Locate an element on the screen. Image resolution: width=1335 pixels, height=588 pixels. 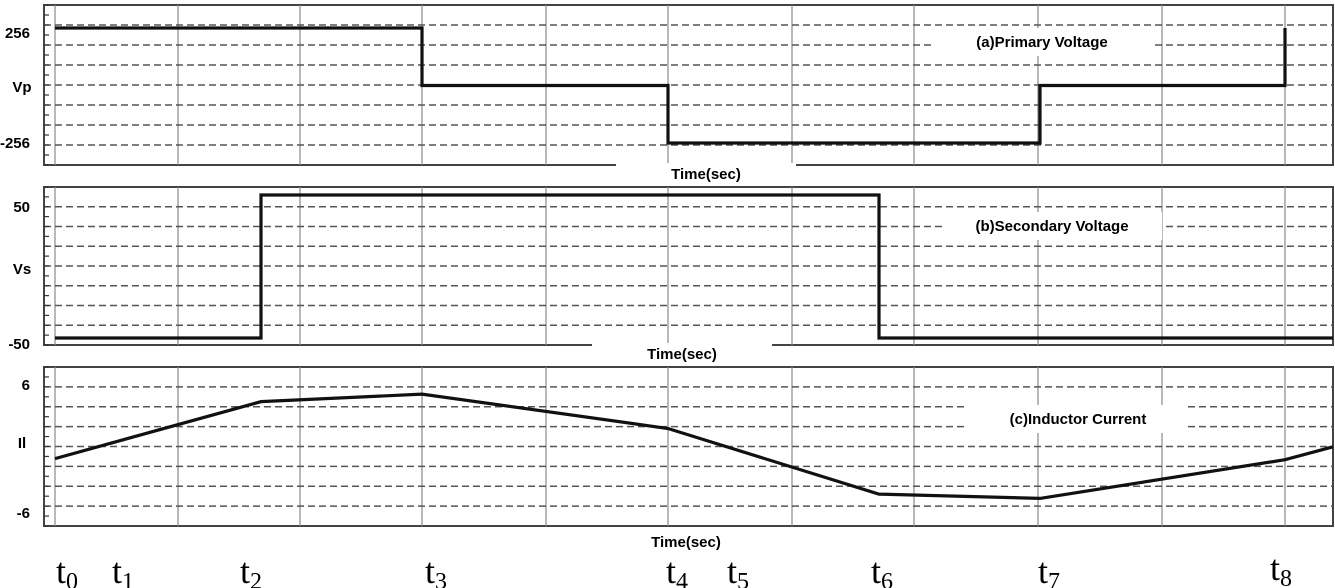
y-tick-label-top: 256 is located at coordinates (17, 33).